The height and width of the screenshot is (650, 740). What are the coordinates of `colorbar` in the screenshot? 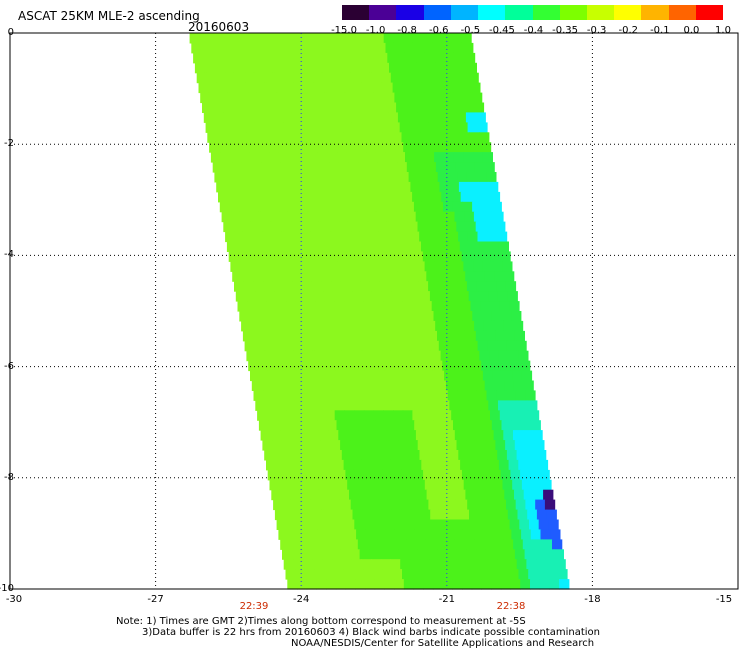 It's located at (533, 12).